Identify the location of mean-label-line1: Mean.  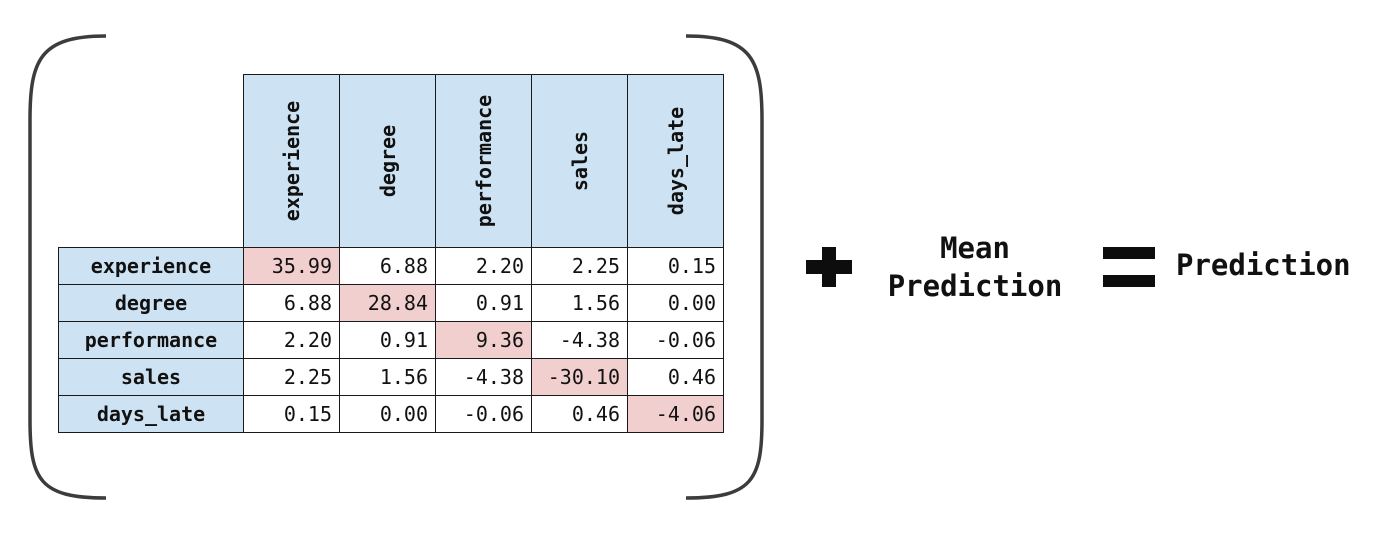
(975, 248).